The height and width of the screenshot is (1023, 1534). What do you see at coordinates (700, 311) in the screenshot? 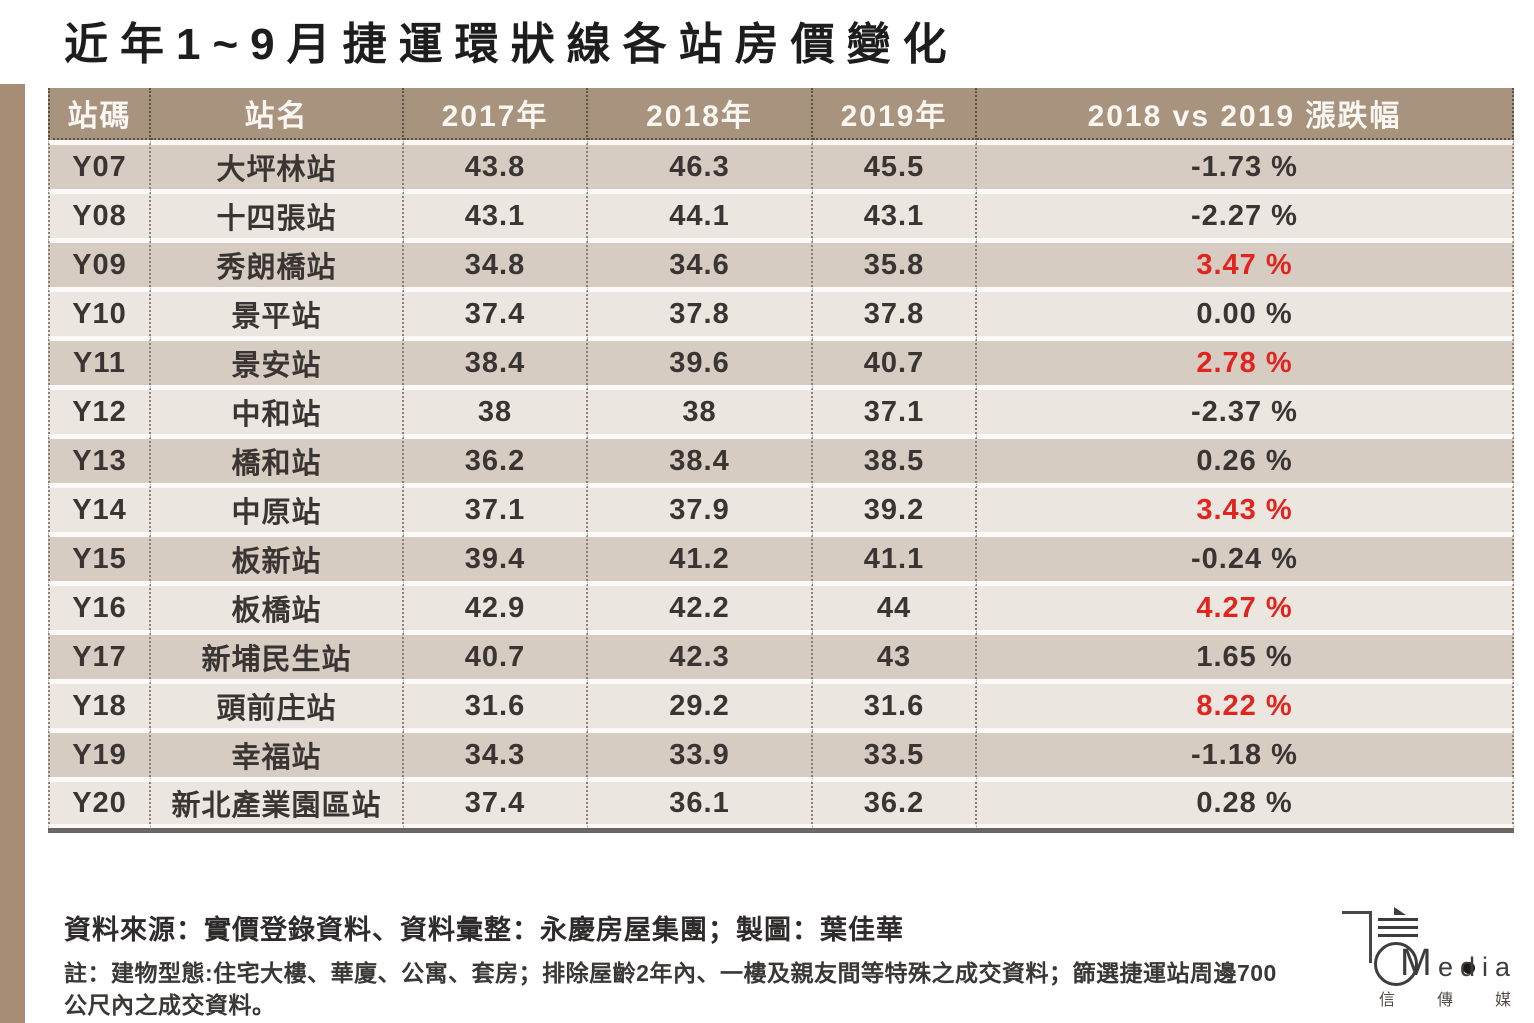
I see `price-2018-cell: 37.8` at bounding box center [700, 311].